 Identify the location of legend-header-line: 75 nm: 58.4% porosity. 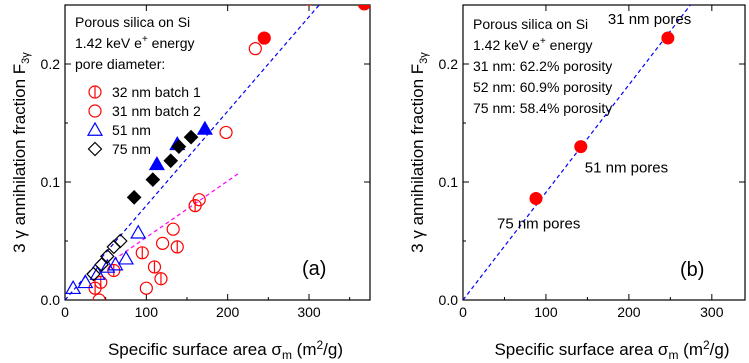
(542, 108).